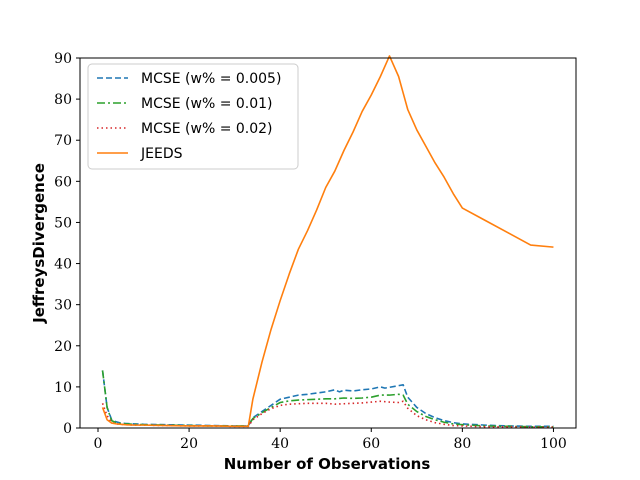  What do you see at coordinates (553, 444) in the screenshot?
I see `x-tick-label: 100` at bounding box center [553, 444].